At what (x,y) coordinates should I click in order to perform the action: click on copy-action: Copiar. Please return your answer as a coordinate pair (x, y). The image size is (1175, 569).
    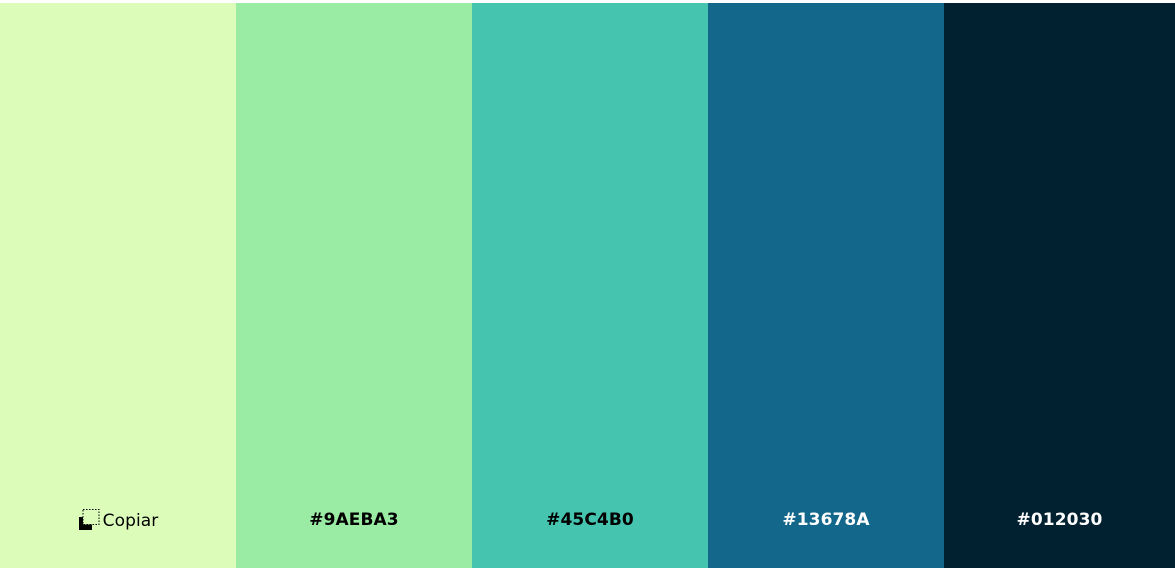
    Looking at the image, I should click on (118, 520).